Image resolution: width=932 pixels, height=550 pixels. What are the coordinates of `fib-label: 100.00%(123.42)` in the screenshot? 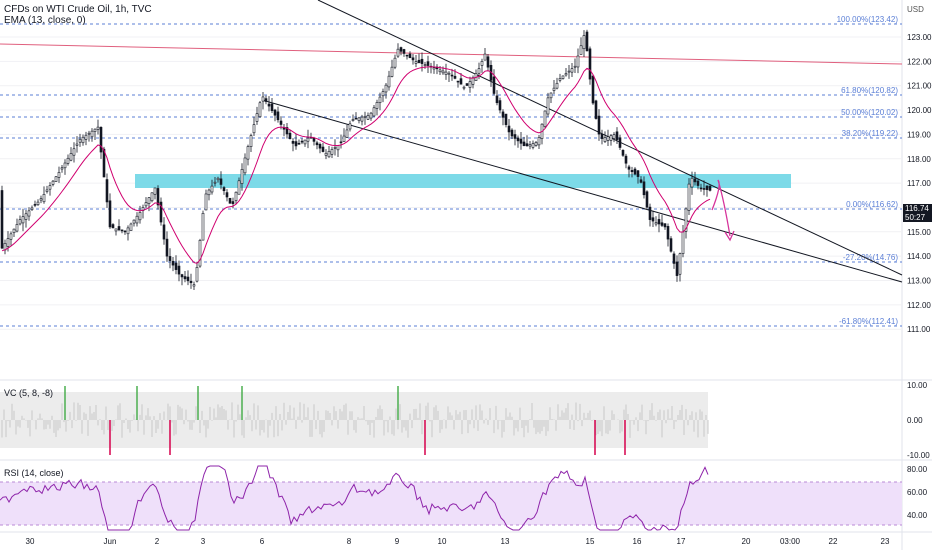 It's located at (868, 19).